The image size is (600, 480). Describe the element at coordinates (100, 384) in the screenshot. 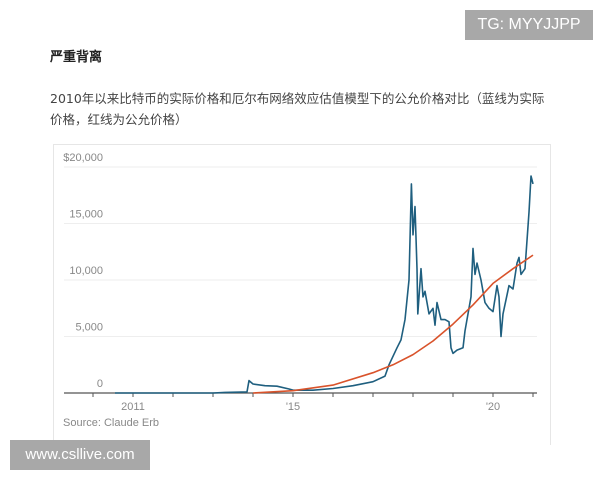

I see `y-tick-label: 0` at that location.